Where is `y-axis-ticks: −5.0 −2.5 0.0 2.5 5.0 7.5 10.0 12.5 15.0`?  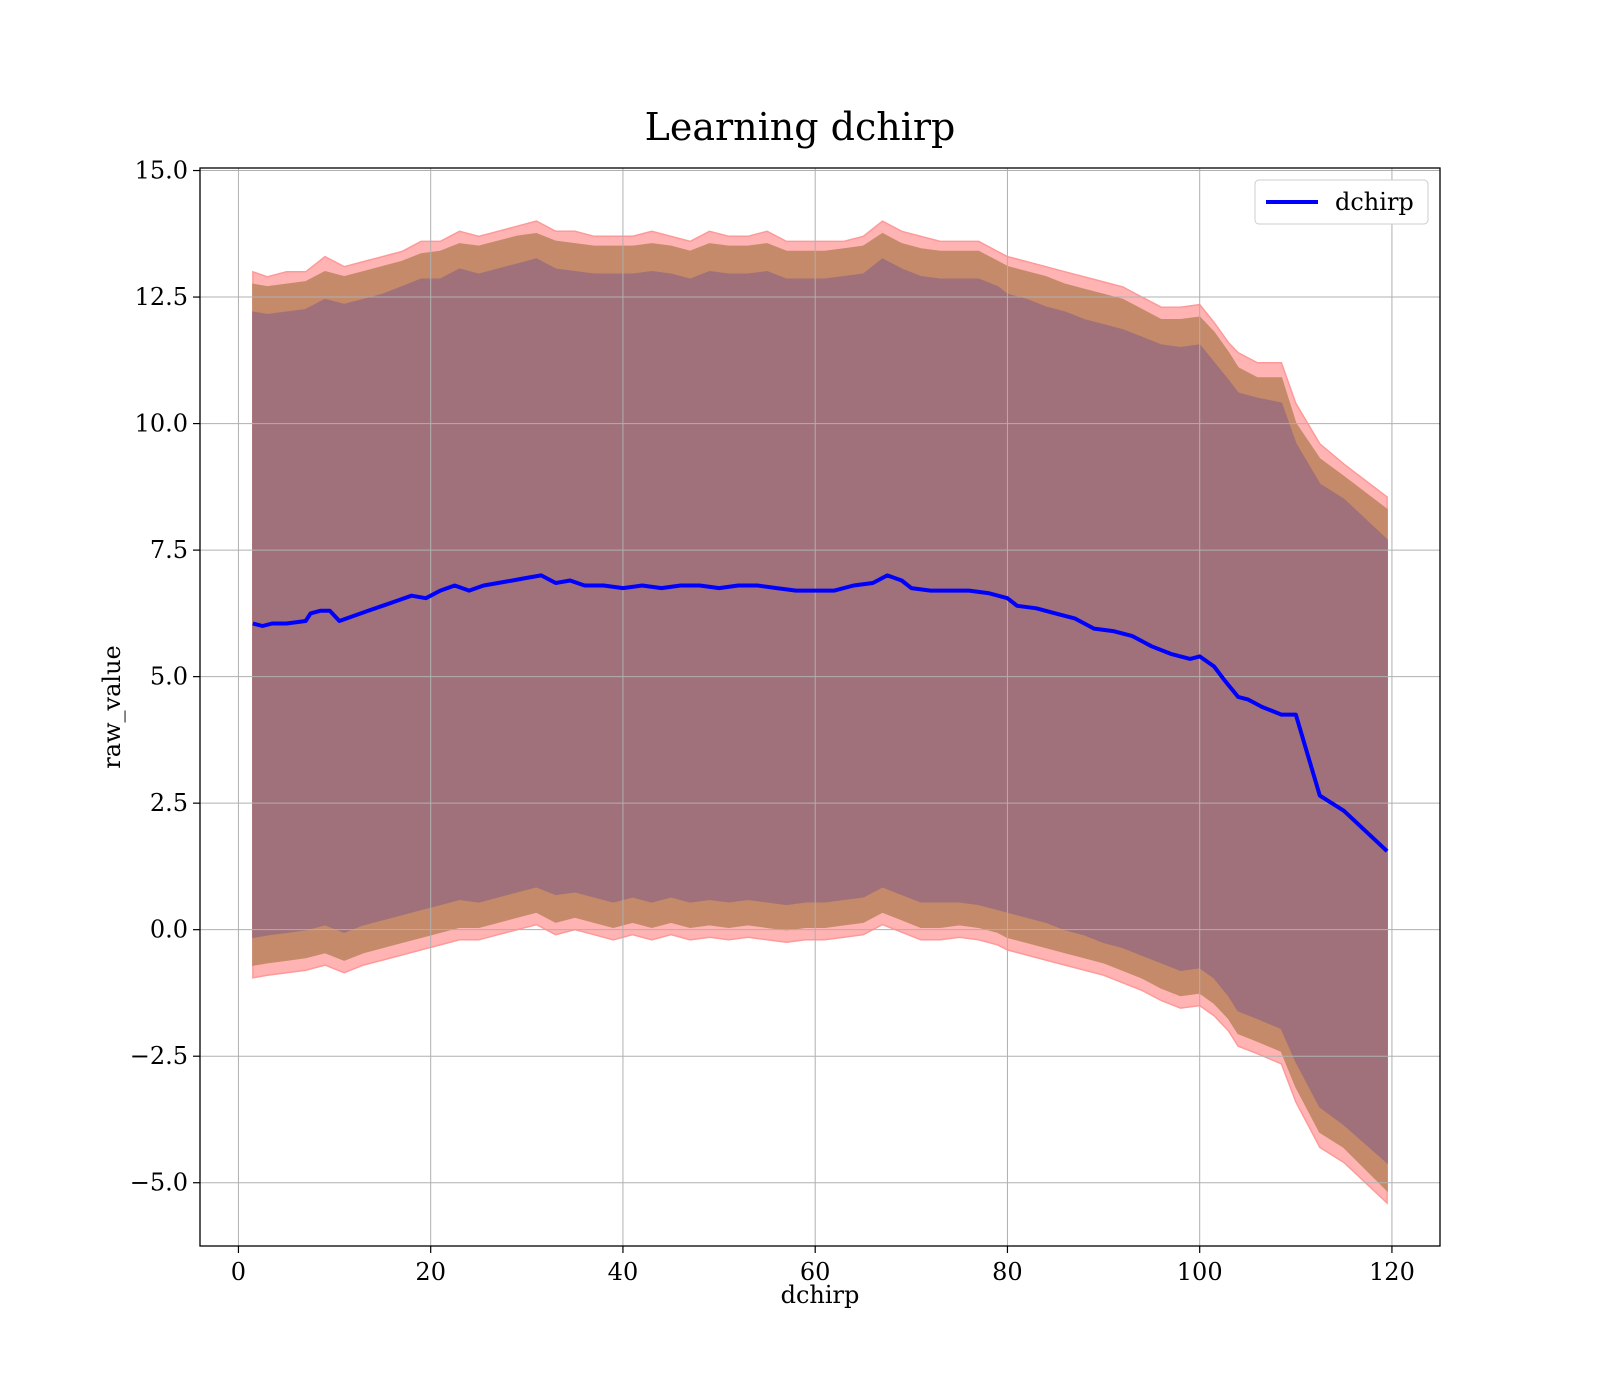 y-axis-ticks: −5.0 −2.5 0.0 2.5 5.0 7.5 10.0 12.5 15.0 is located at coordinates (165, 677).